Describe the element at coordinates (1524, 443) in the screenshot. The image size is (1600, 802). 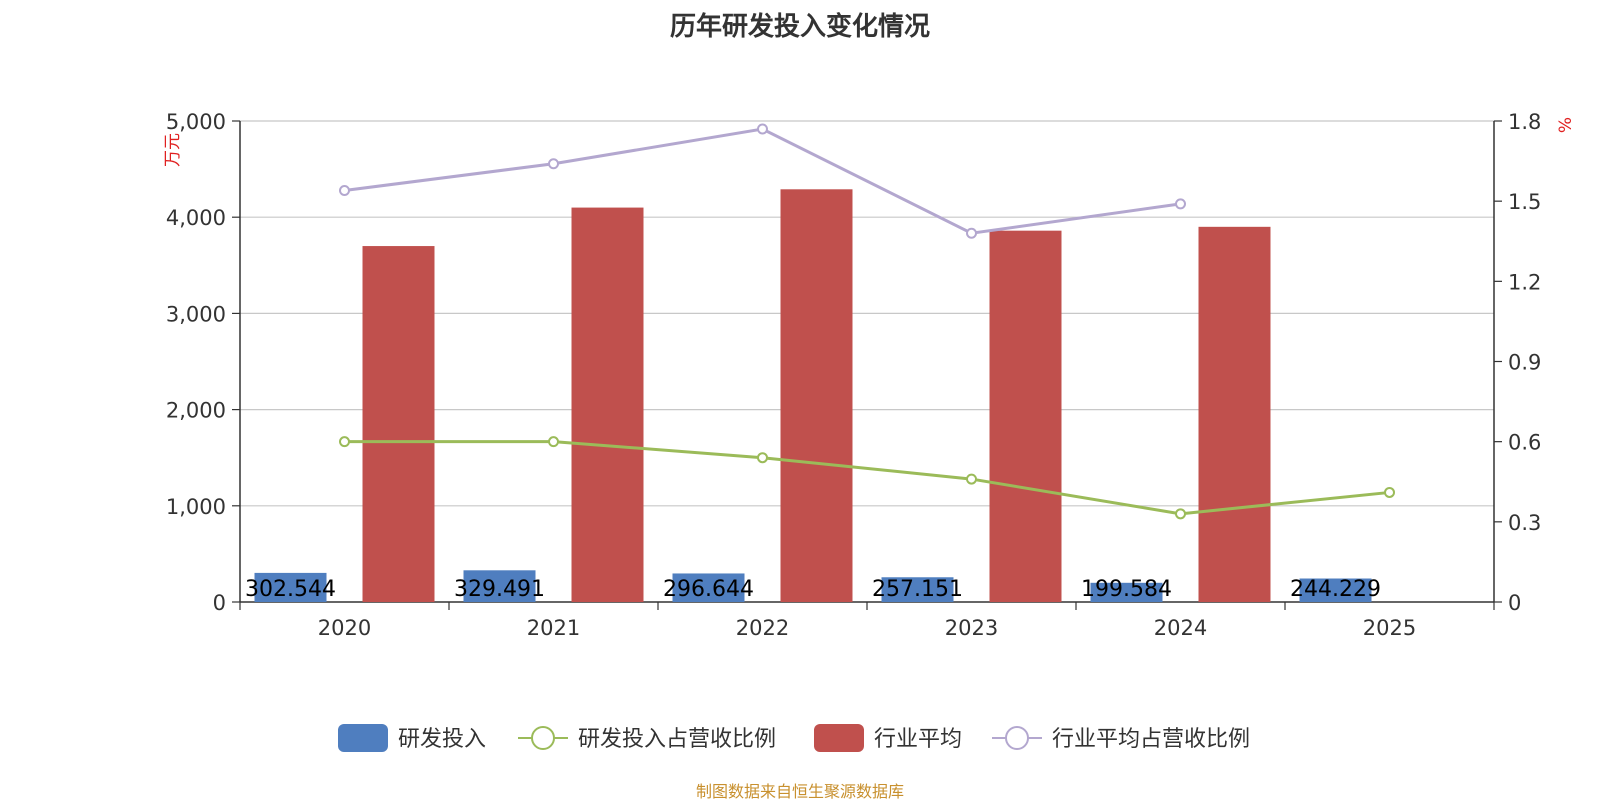
I see `y-right-tick-label: 0.6` at that location.